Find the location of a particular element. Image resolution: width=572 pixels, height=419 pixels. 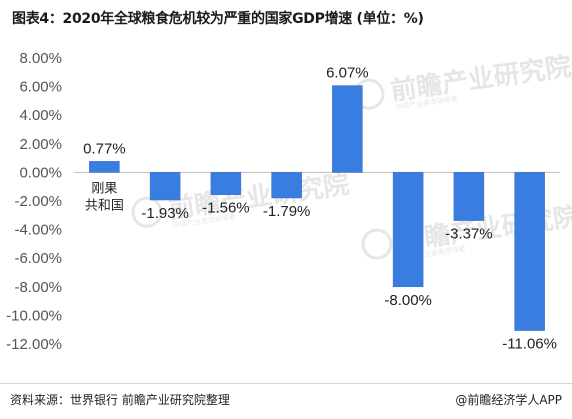

data-label: 0.77% is located at coordinates (104, 148).